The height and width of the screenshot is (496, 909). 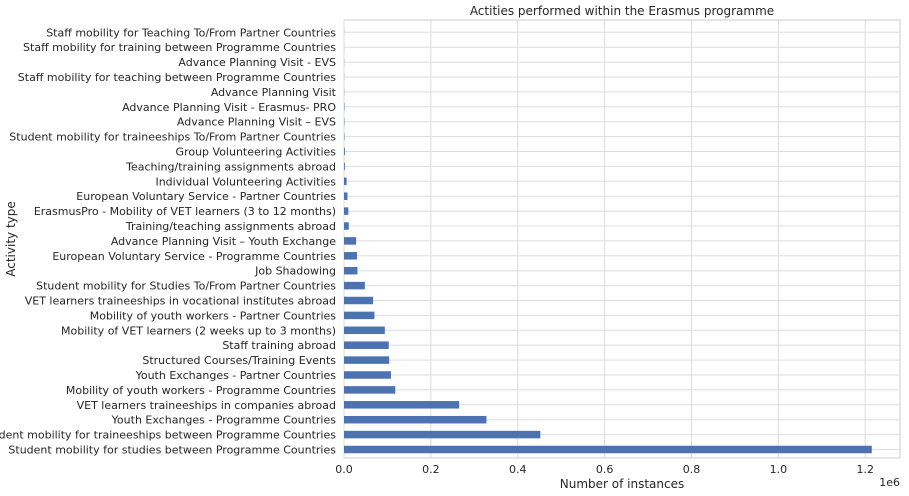 I want to click on x-tick-label: 0.8, so click(x=692, y=469).